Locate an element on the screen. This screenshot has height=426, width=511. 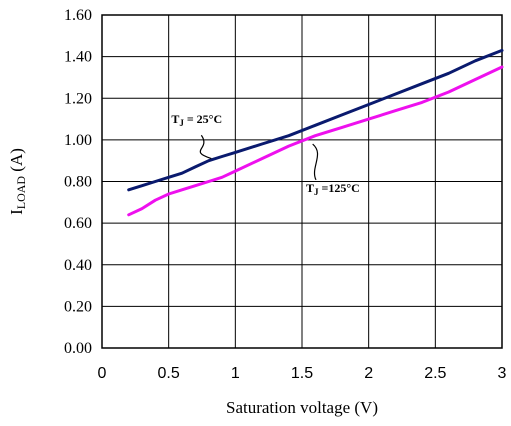
x-tick-label: 1 is located at coordinates (235, 373).